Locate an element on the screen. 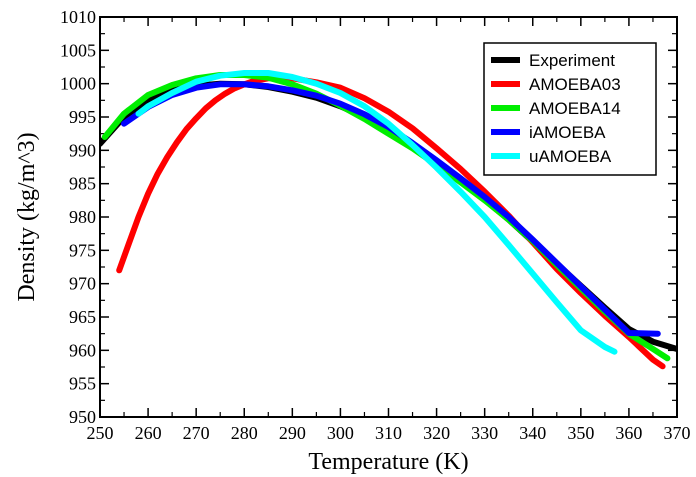 The width and height of the screenshot is (696, 477). x-tick-label: 270 is located at coordinates (196, 433).